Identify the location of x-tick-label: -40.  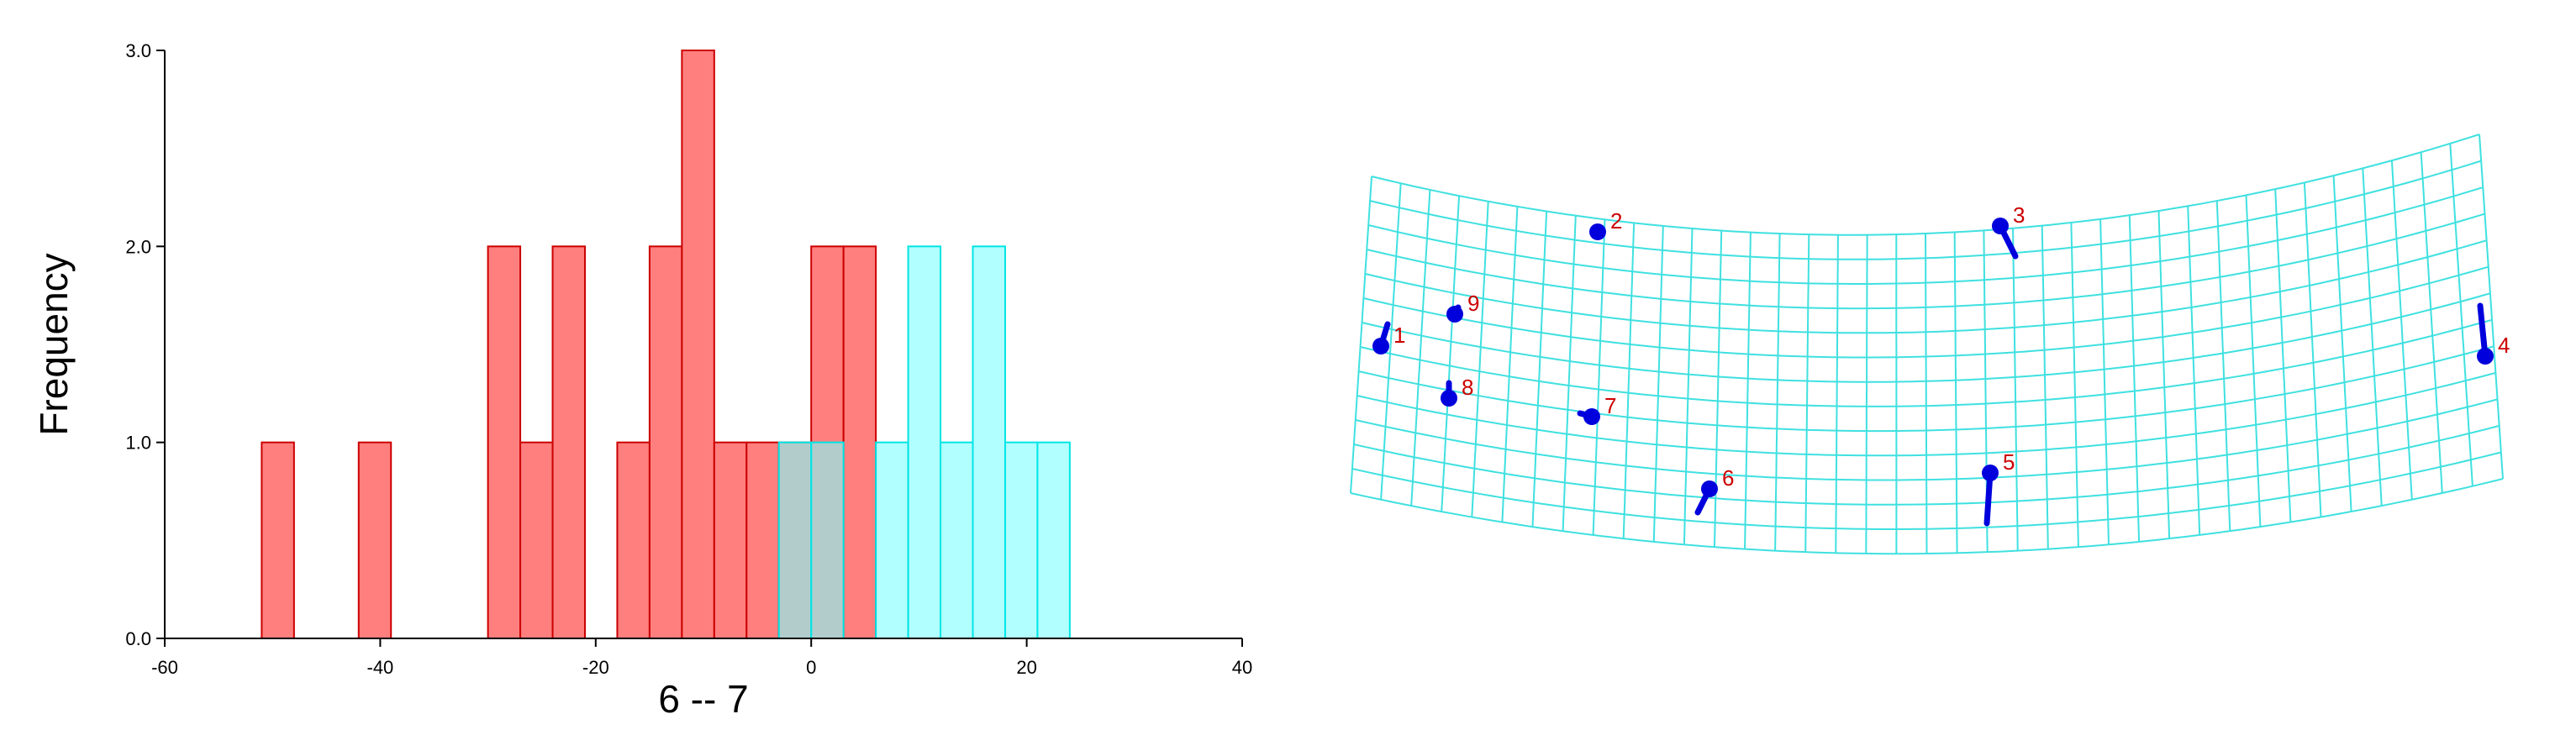
(380, 667).